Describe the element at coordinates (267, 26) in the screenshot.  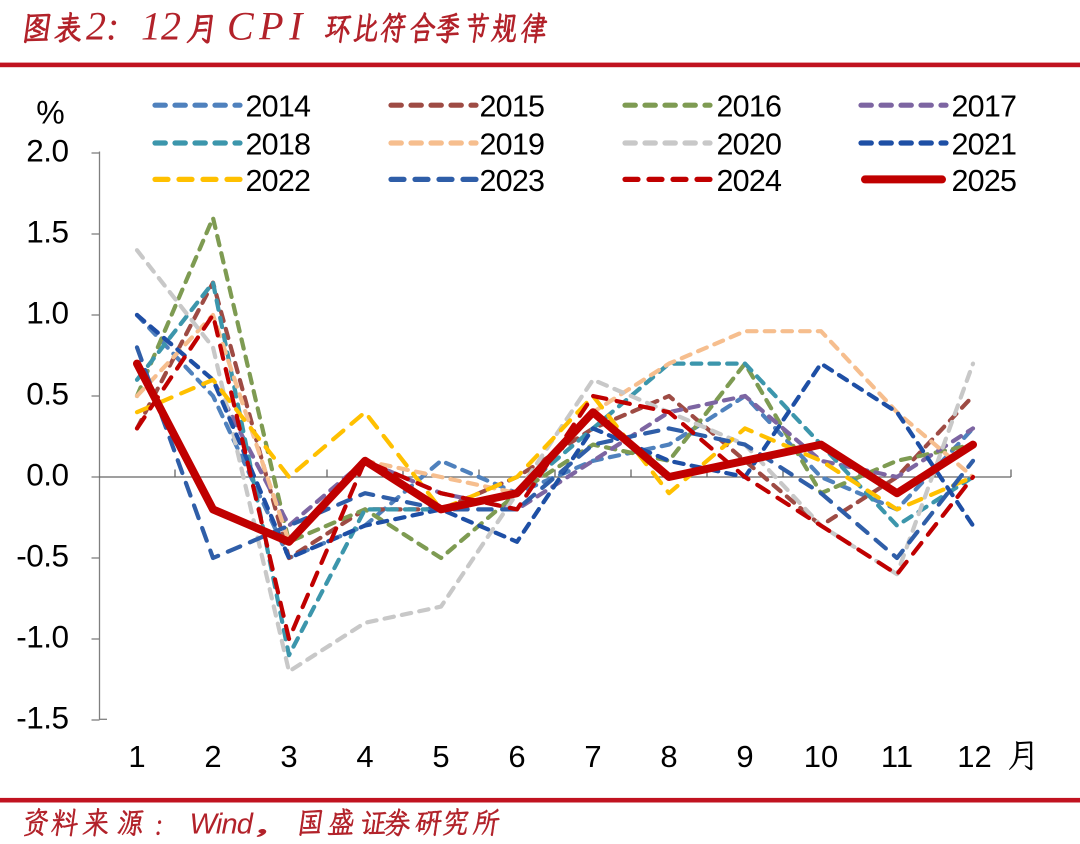
I see `svg-text: CPI` at that location.